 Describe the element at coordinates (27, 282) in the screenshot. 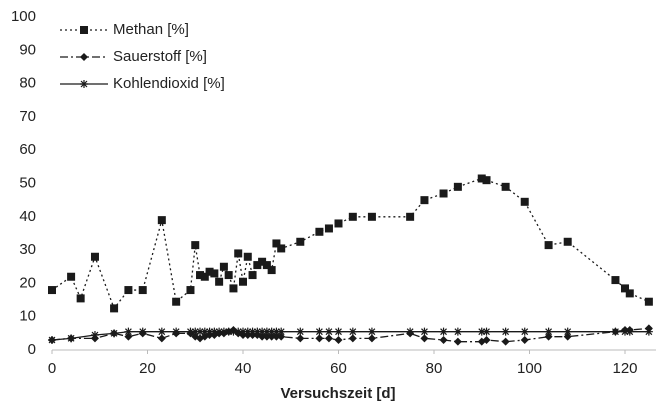

I see `y-tick-label: 20` at that location.